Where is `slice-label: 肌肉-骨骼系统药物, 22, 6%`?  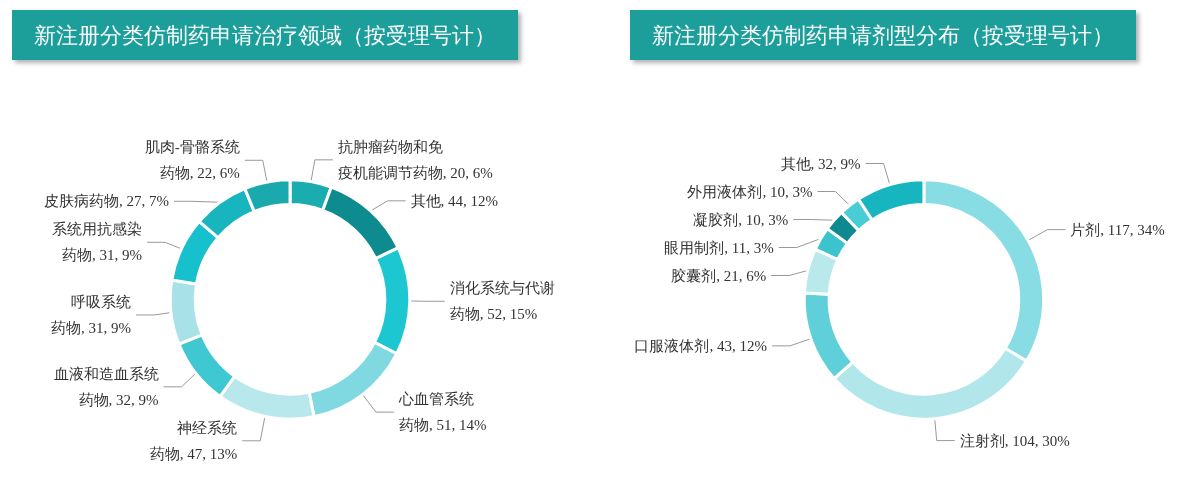 slice-label: 肌肉-骨骼系统药物, 22, 6% is located at coordinates (192, 160).